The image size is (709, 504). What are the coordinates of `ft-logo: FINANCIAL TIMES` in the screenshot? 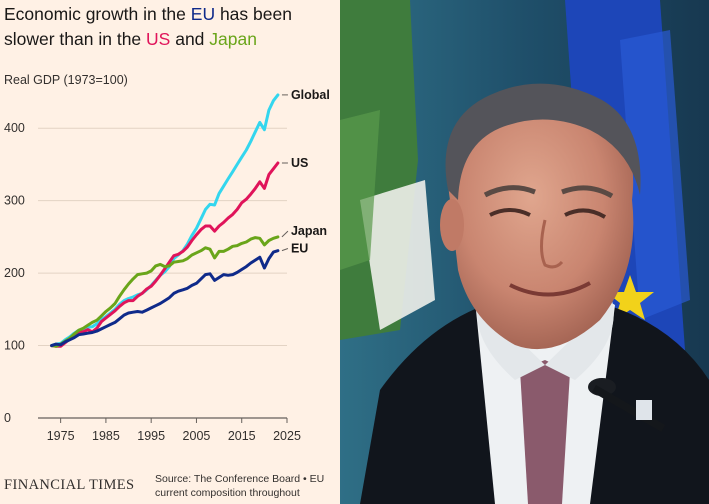 It's located at (69, 485).